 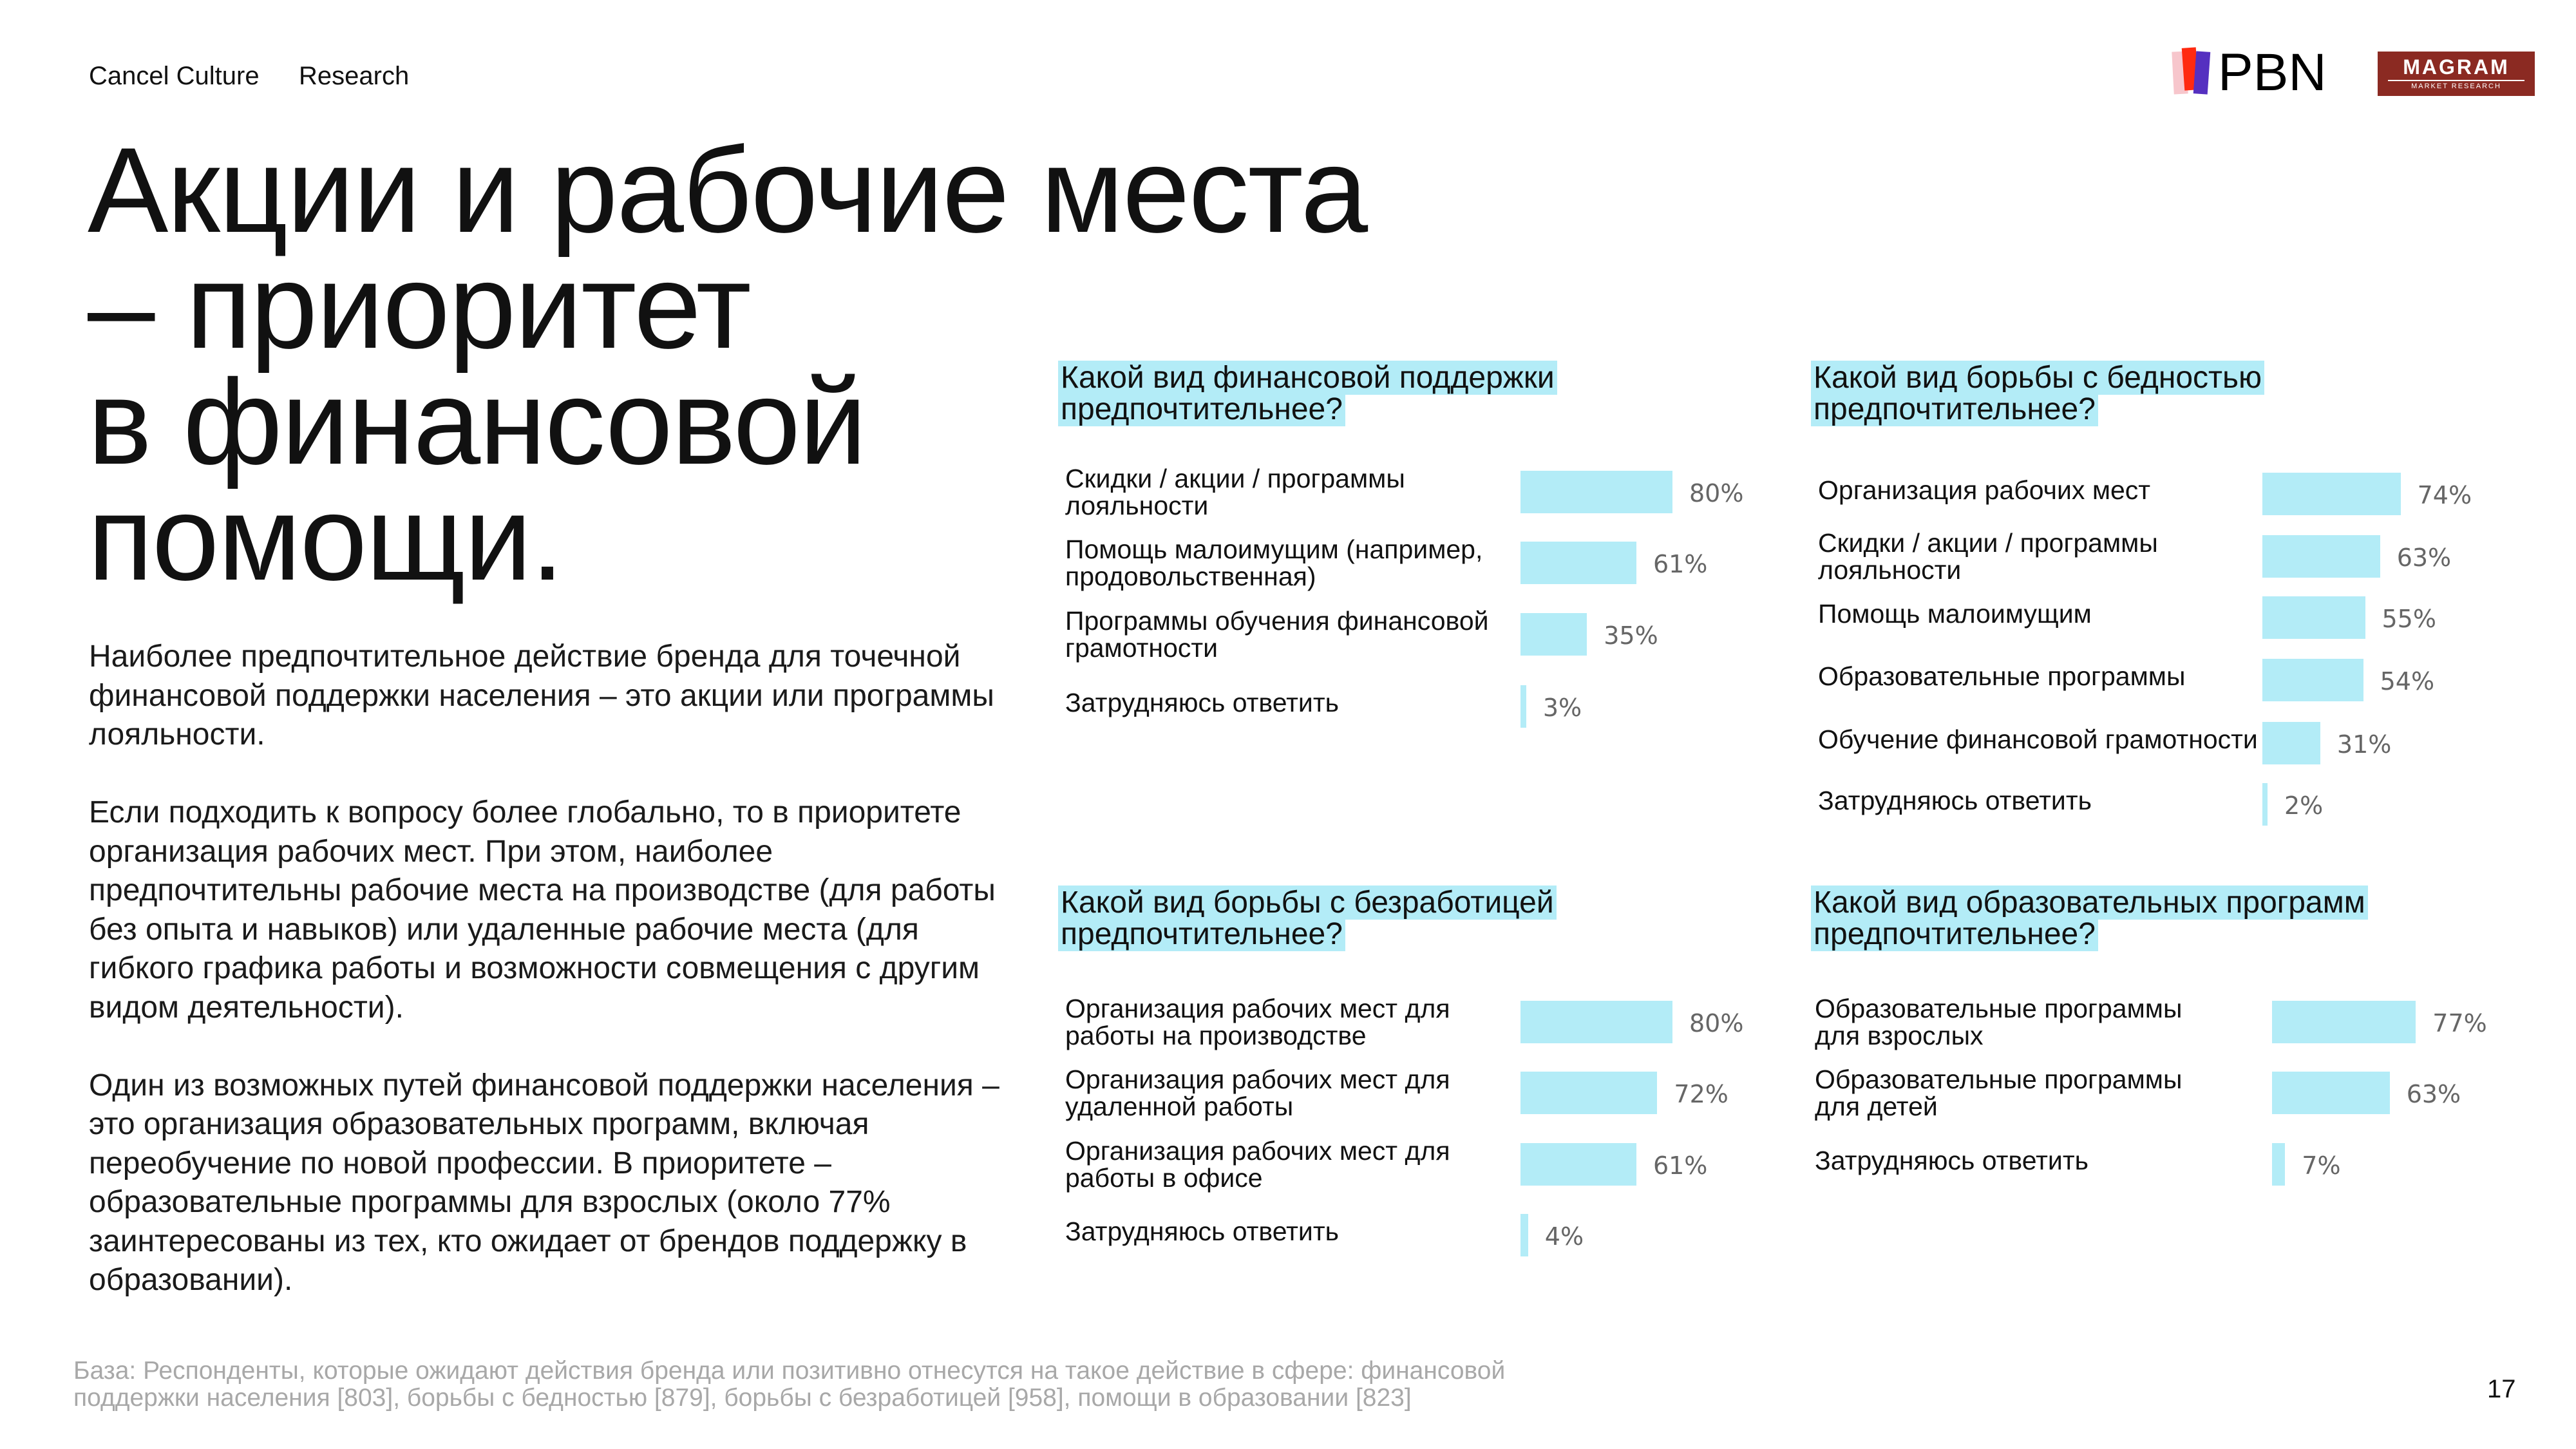 I want to click on bar-category-label: Образовательные программы для взрослых, so click(x=1999, y=1022).